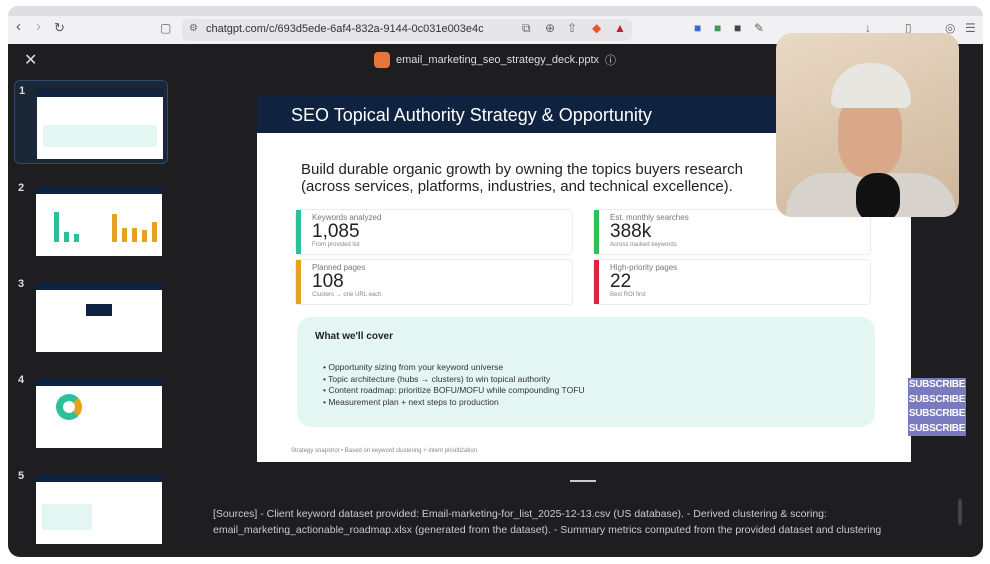 The width and height of the screenshot is (990, 564). I want to click on webcam-overlay, so click(867, 125).